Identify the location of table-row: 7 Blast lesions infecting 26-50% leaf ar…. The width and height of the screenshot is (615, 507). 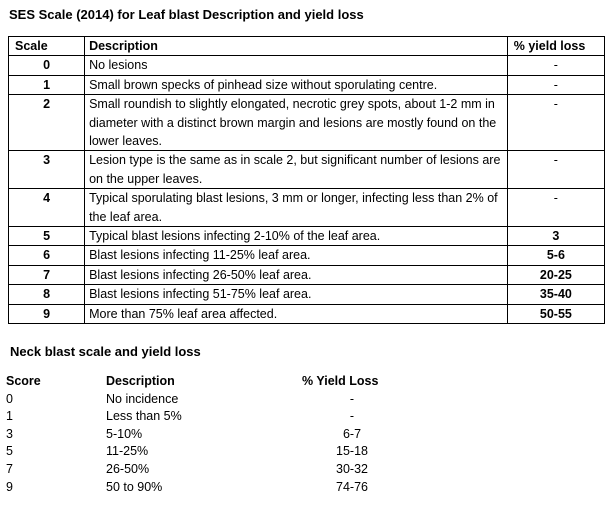
(306, 275).